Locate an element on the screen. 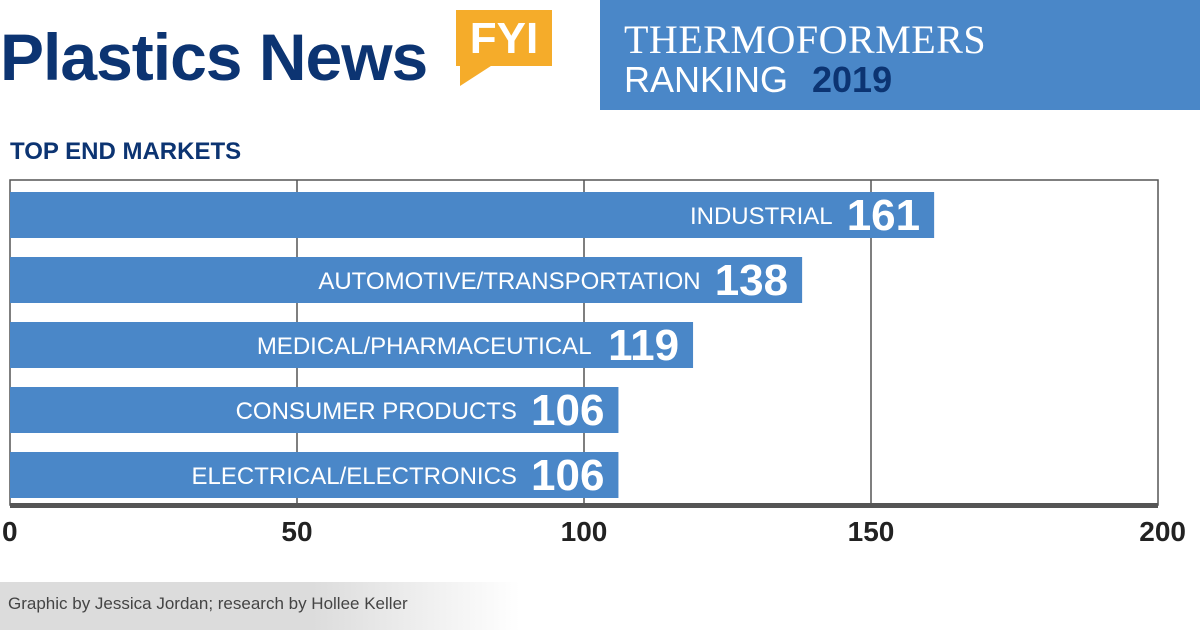 This screenshot has height=630, width=1200. x-tick-label: 100 is located at coordinates (584, 531).